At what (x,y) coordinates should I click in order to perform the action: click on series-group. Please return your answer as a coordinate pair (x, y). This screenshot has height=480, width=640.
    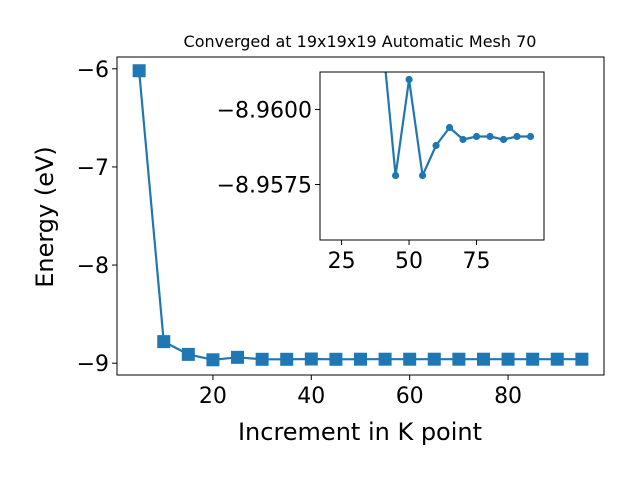
    Looking at the image, I should click on (459, 126).